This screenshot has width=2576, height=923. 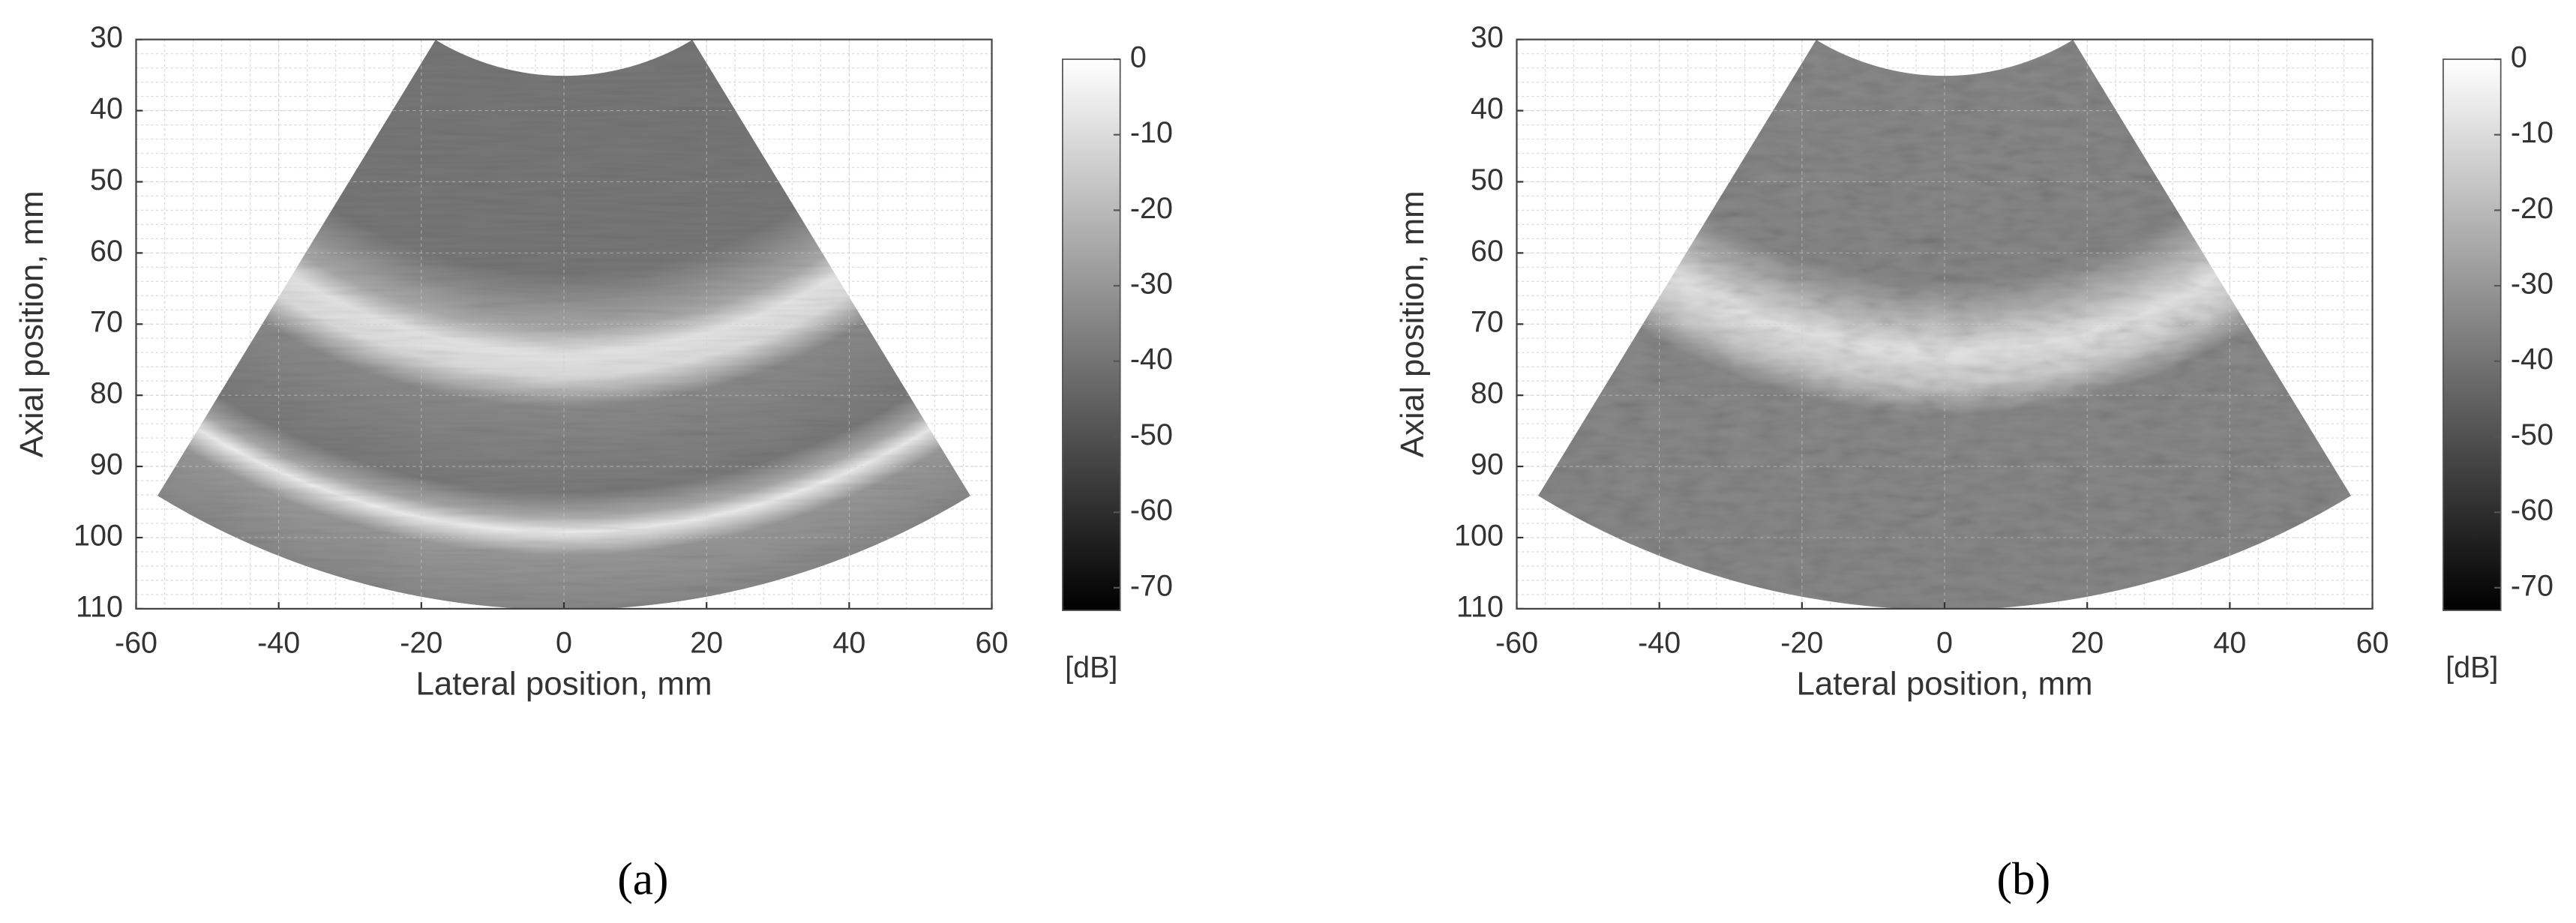 What do you see at coordinates (642, 878) in the screenshot?
I see `panel-label: (a)` at bounding box center [642, 878].